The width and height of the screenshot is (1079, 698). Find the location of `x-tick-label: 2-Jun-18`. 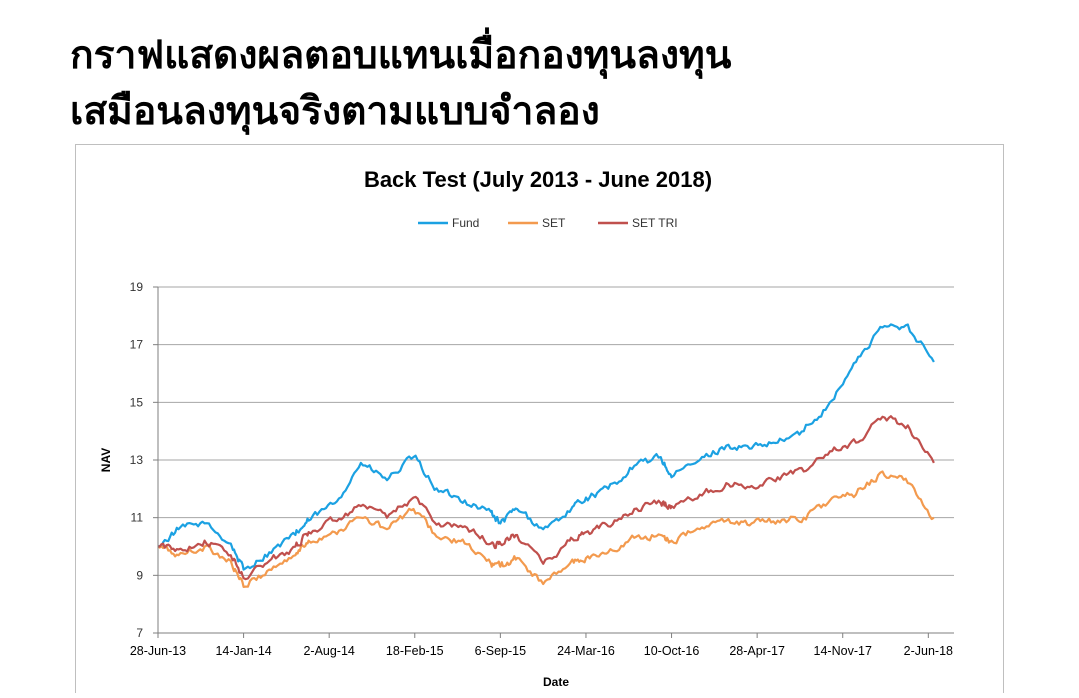

x-tick-label: 2-Jun-18 is located at coordinates (928, 651).